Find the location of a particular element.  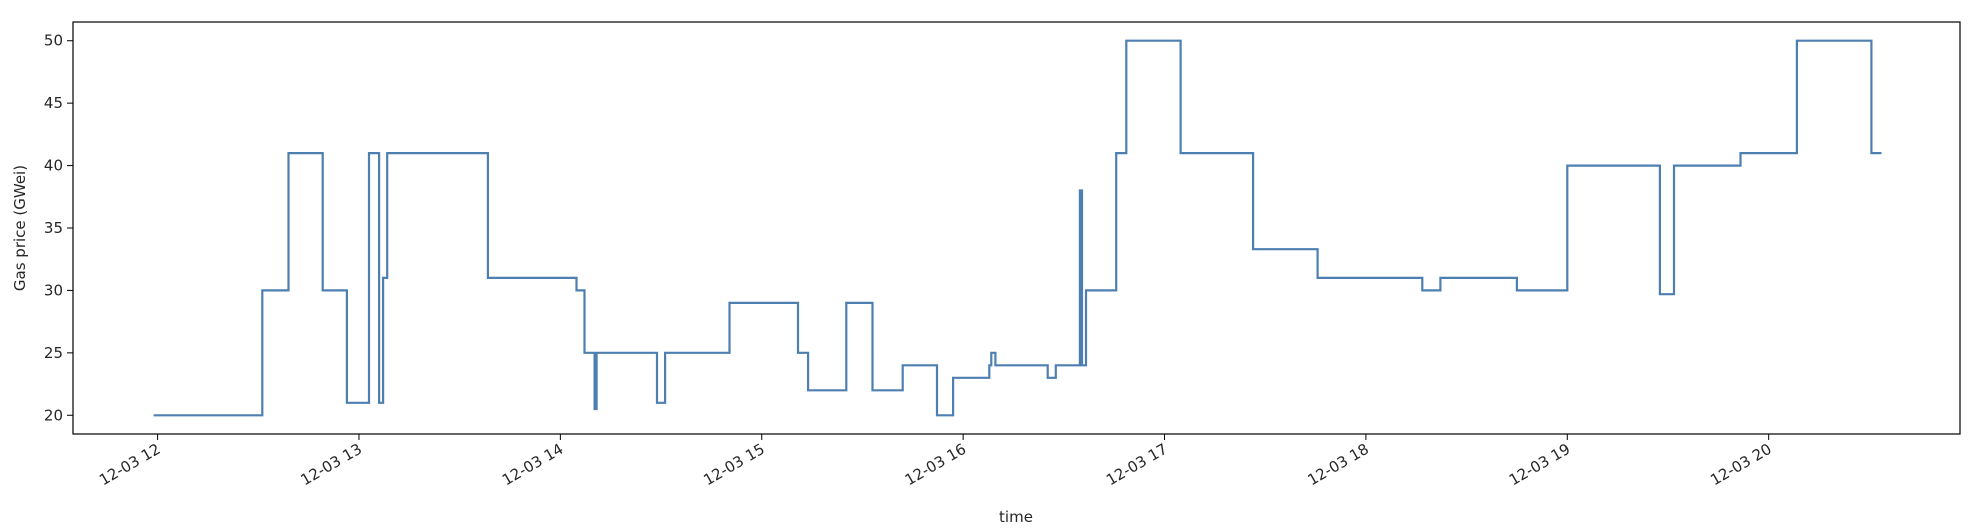

y-tick-label: 20 is located at coordinates (53, 415).